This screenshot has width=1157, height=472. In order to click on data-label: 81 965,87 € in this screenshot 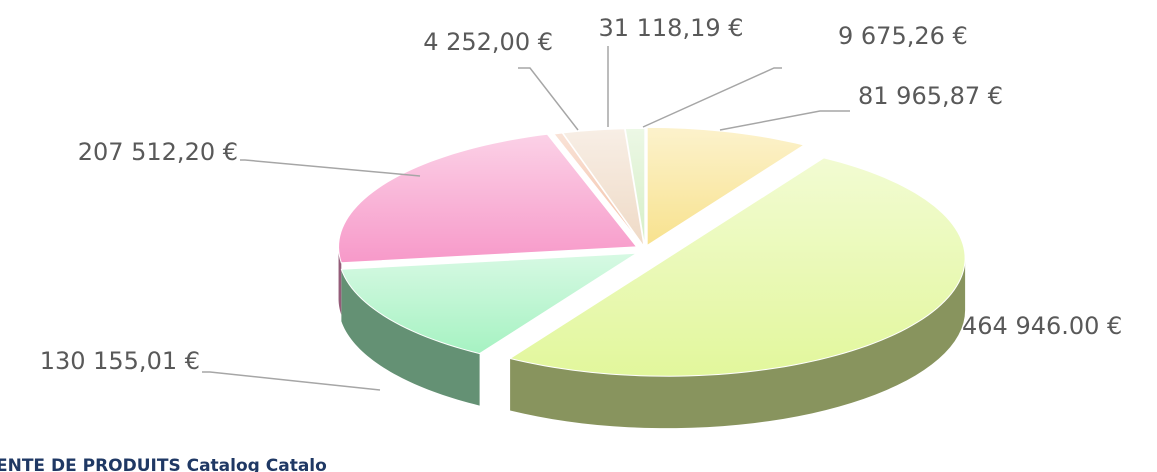, I will do `click(930, 96)`.